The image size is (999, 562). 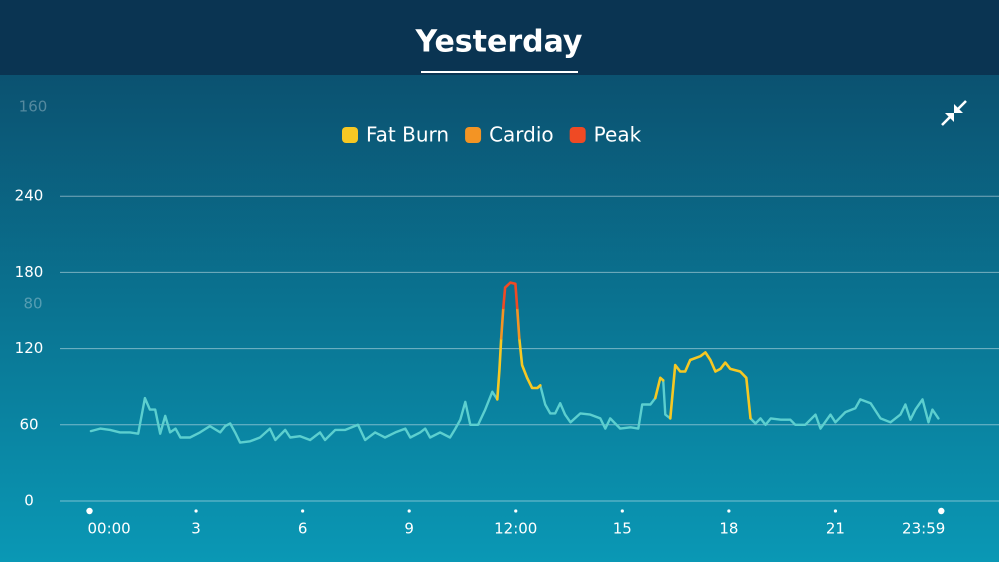 I want to click on chart-title: Yesterday, so click(x=498, y=42).